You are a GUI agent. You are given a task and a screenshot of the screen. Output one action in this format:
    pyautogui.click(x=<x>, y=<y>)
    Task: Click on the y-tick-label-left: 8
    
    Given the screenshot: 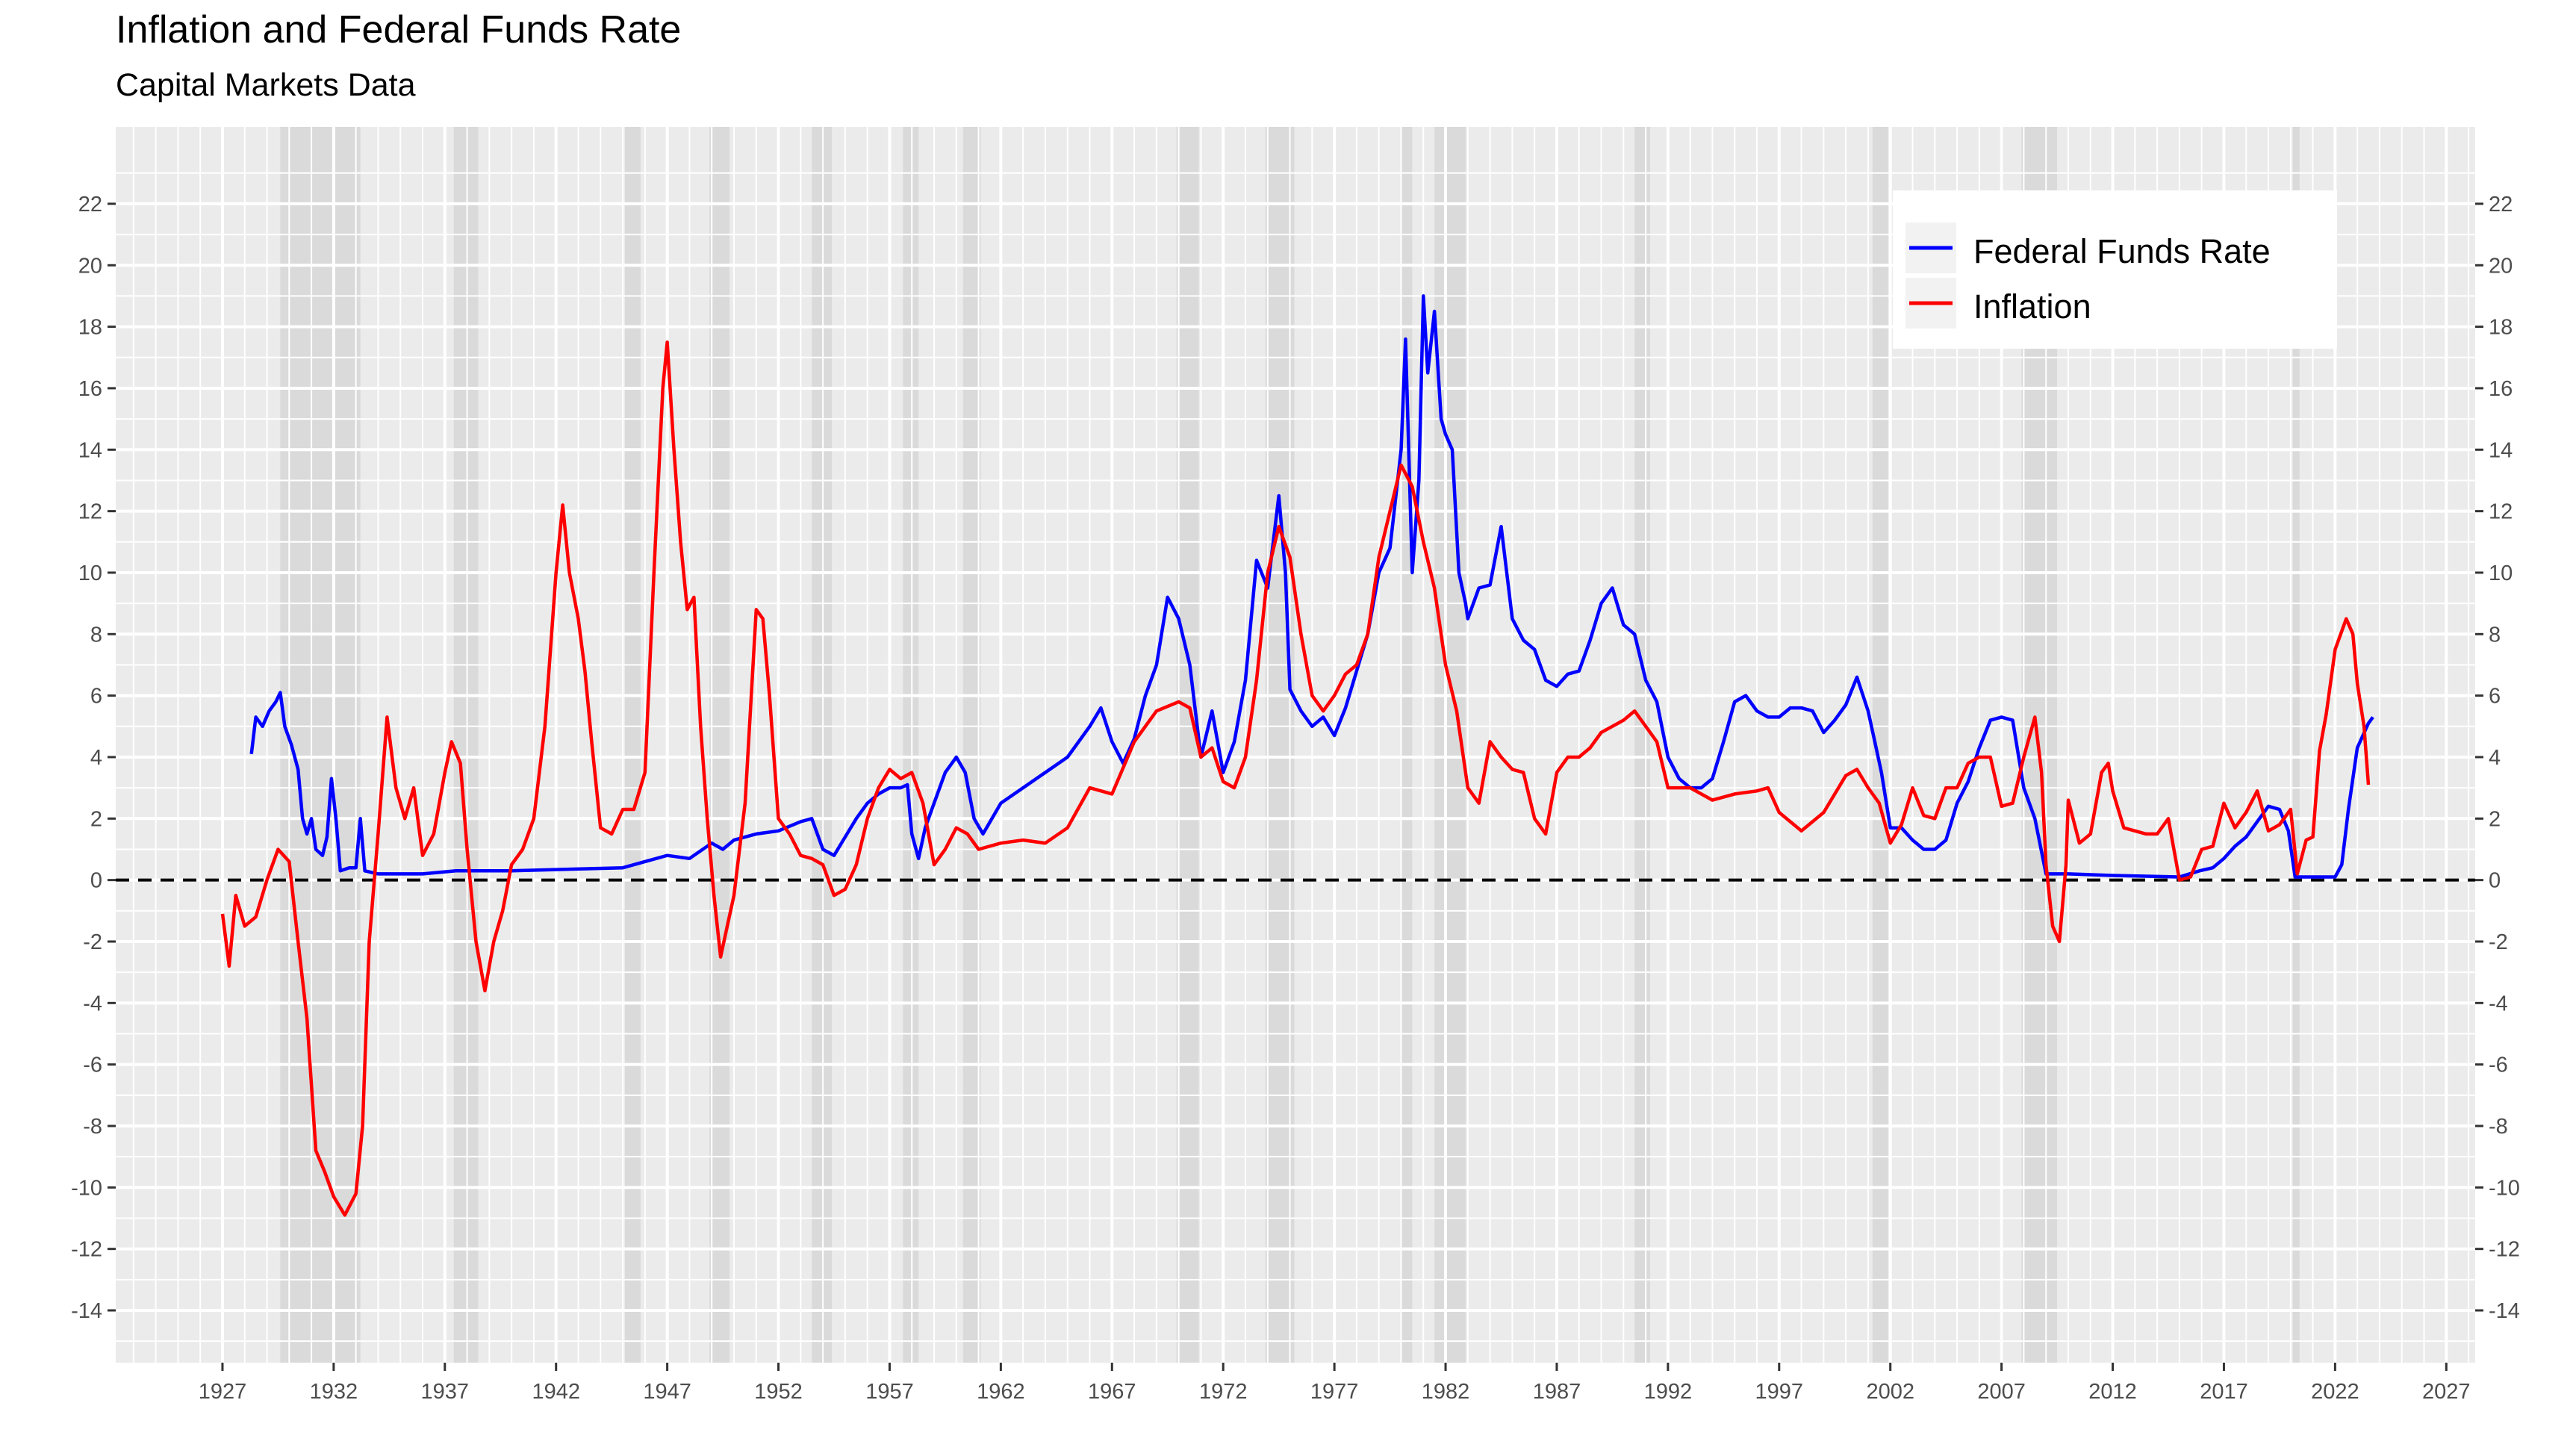 What is the action you would take?
    pyautogui.click(x=96, y=635)
    